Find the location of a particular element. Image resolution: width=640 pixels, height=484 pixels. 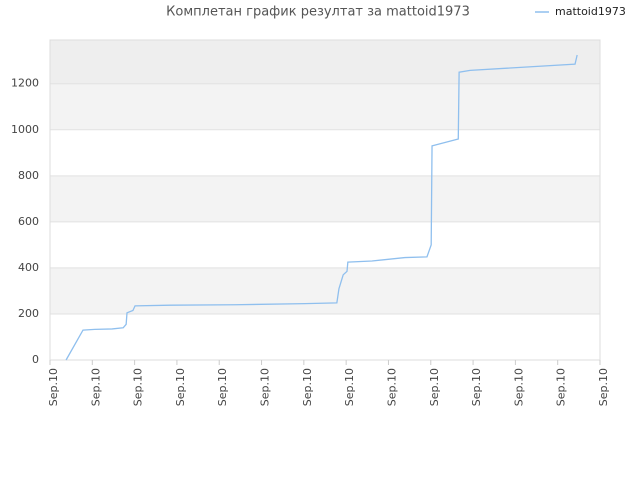

y-tick-label: 200 is located at coordinates (28, 313).